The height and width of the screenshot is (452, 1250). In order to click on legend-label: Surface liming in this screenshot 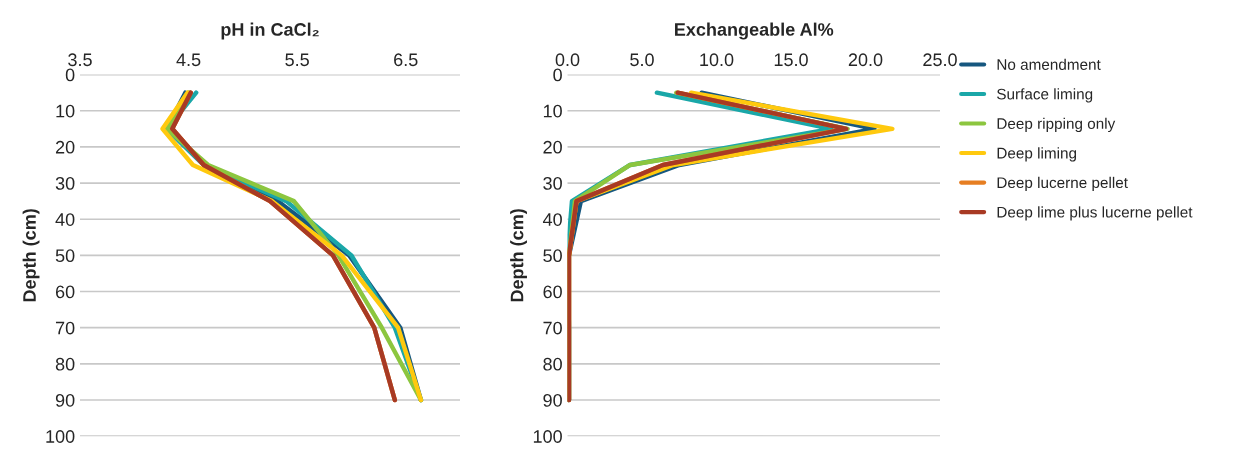, I will do `click(1045, 95)`.